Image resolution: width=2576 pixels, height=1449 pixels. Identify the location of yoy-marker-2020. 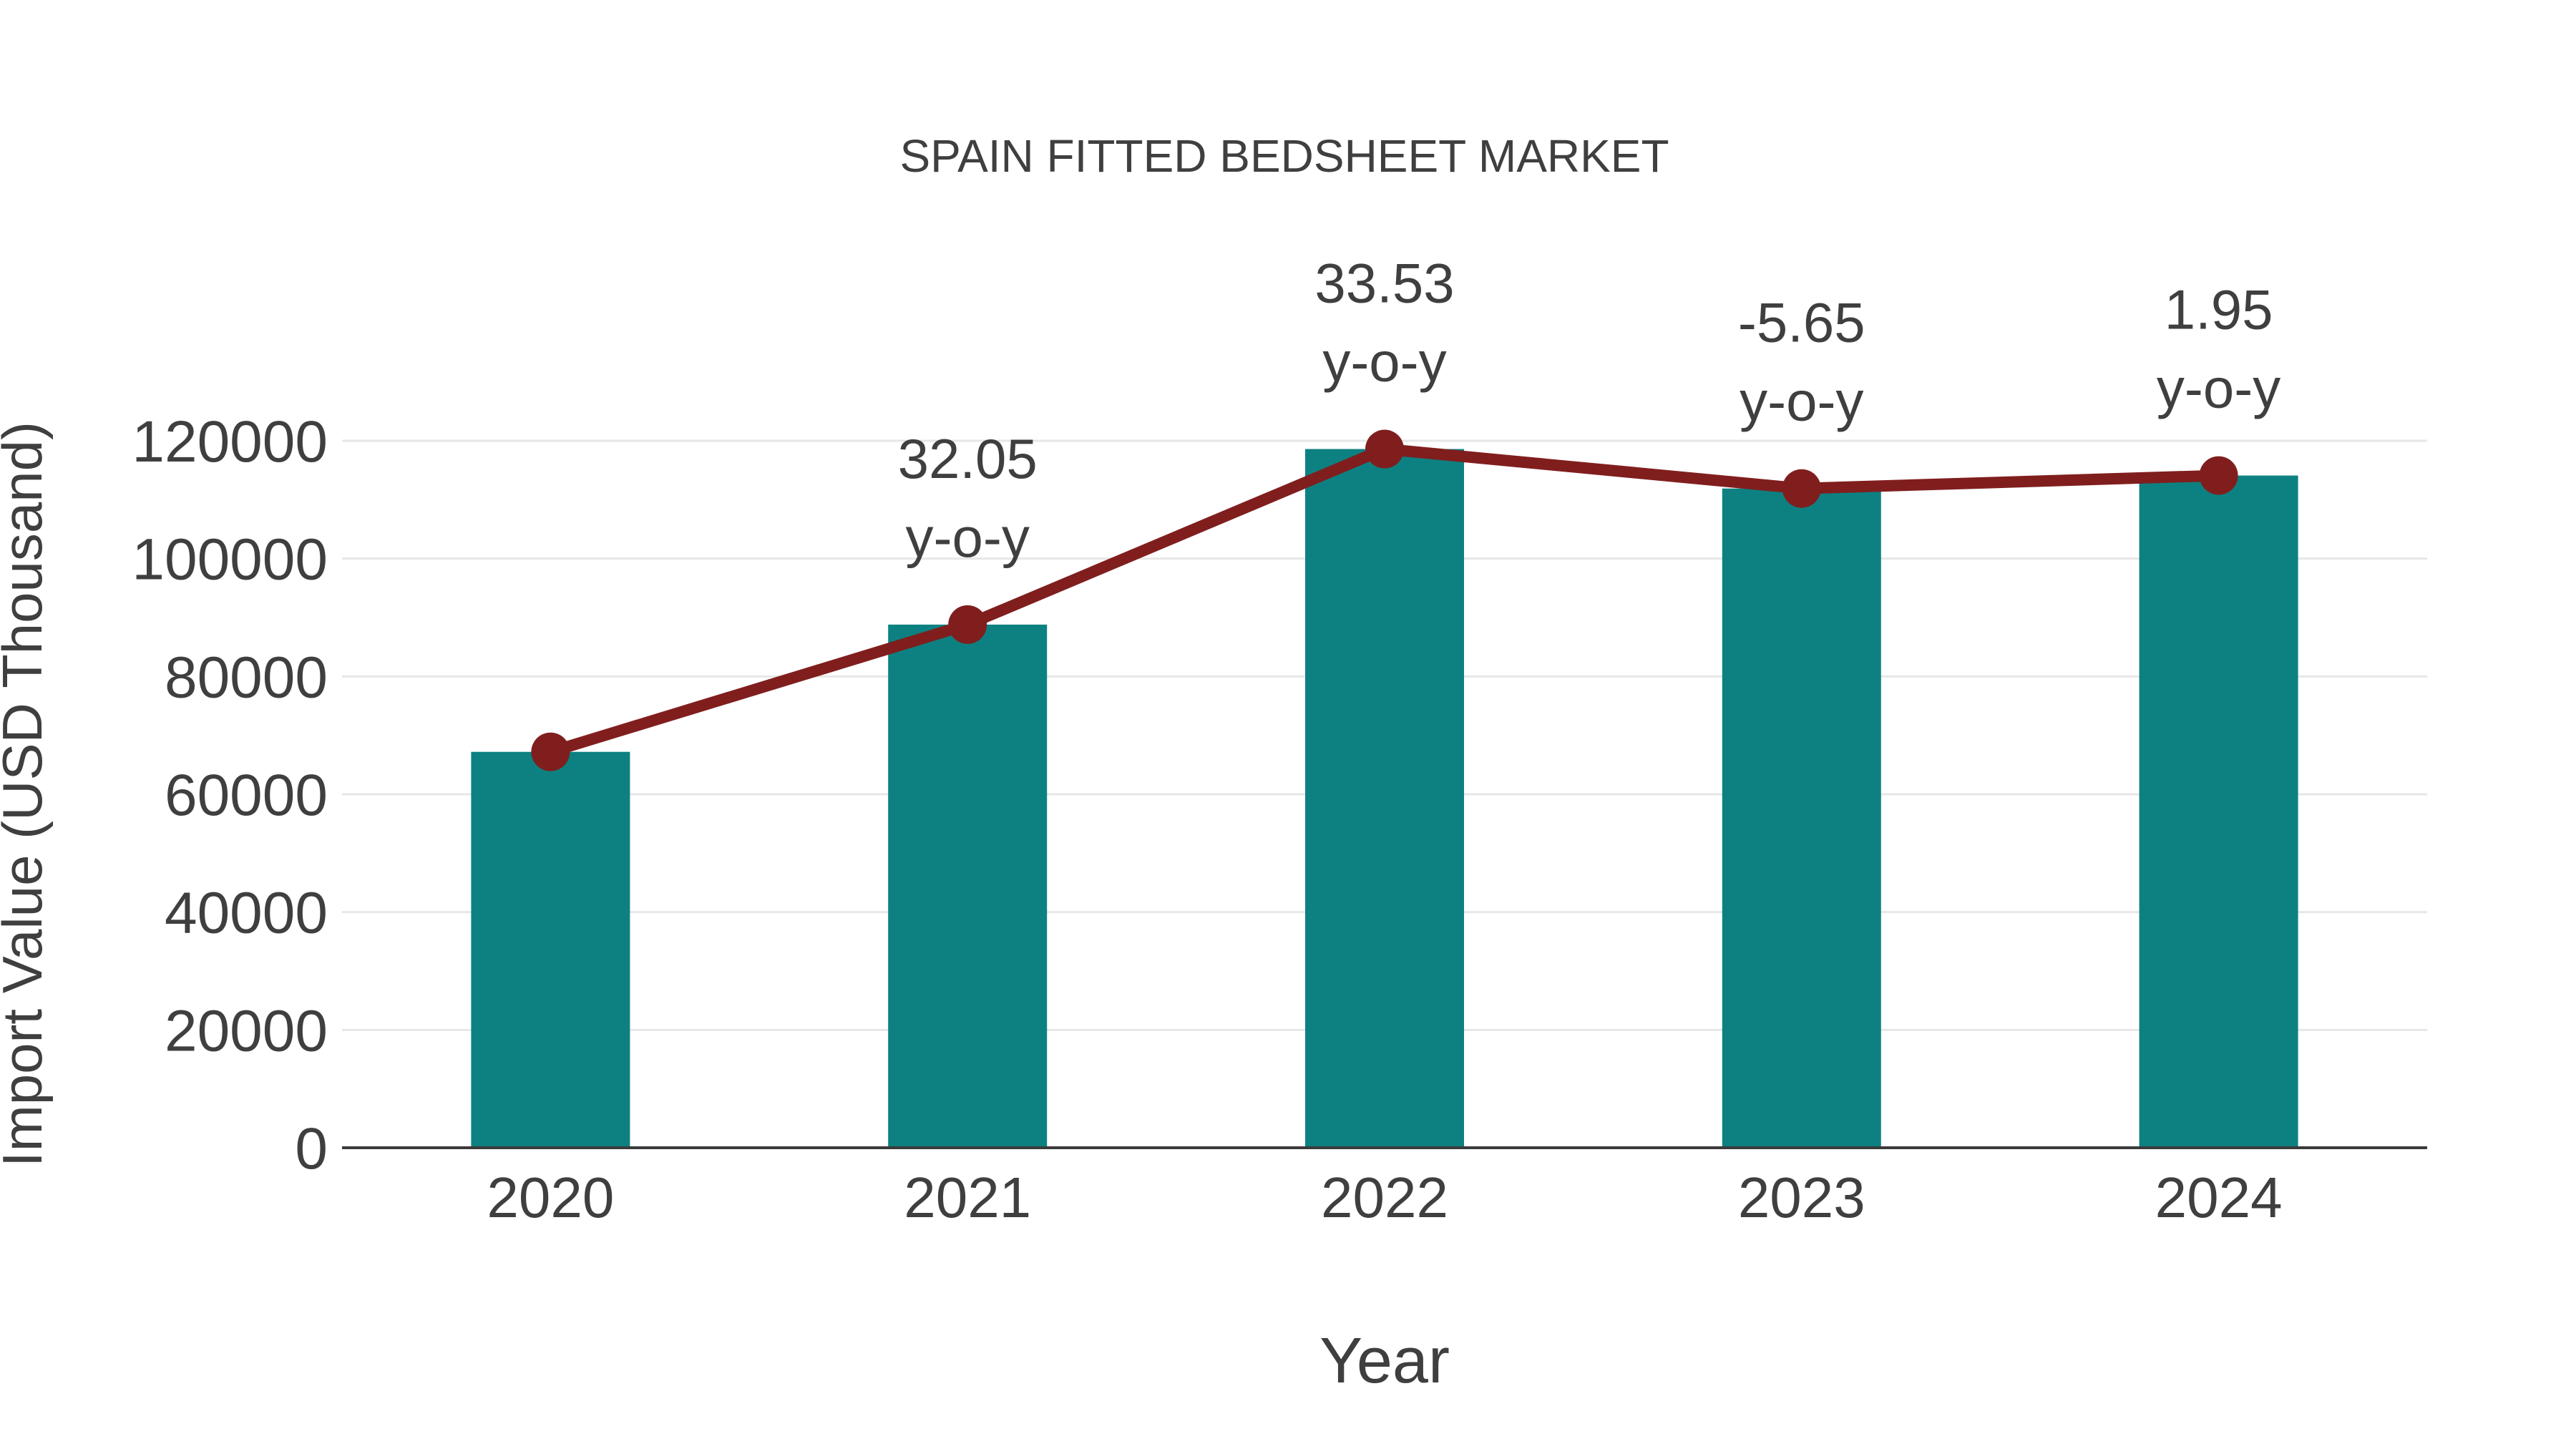
(550, 752).